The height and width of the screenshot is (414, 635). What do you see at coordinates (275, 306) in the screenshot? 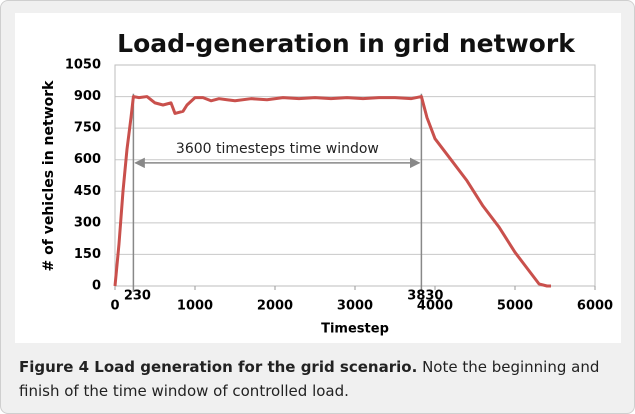
I see `x-tick-label: 2000` at bounding box center [275, 306].